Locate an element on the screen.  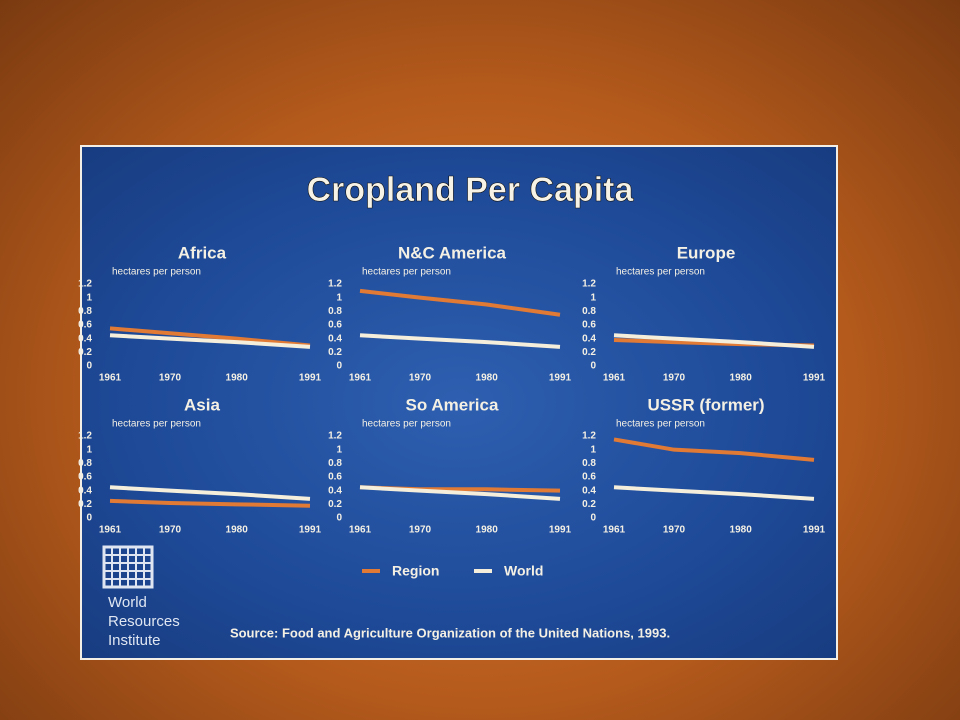
logo: World Resources Institute is located at coordinates (141, 597).